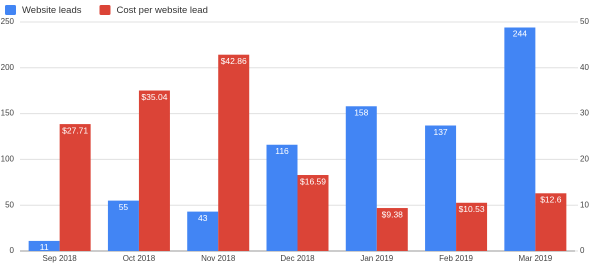 The width and height of the screenshot is (600, 270). Describe the element at coordinates (584, 113) in the screenshot. I see `y2-tick-label: 30` at that location.